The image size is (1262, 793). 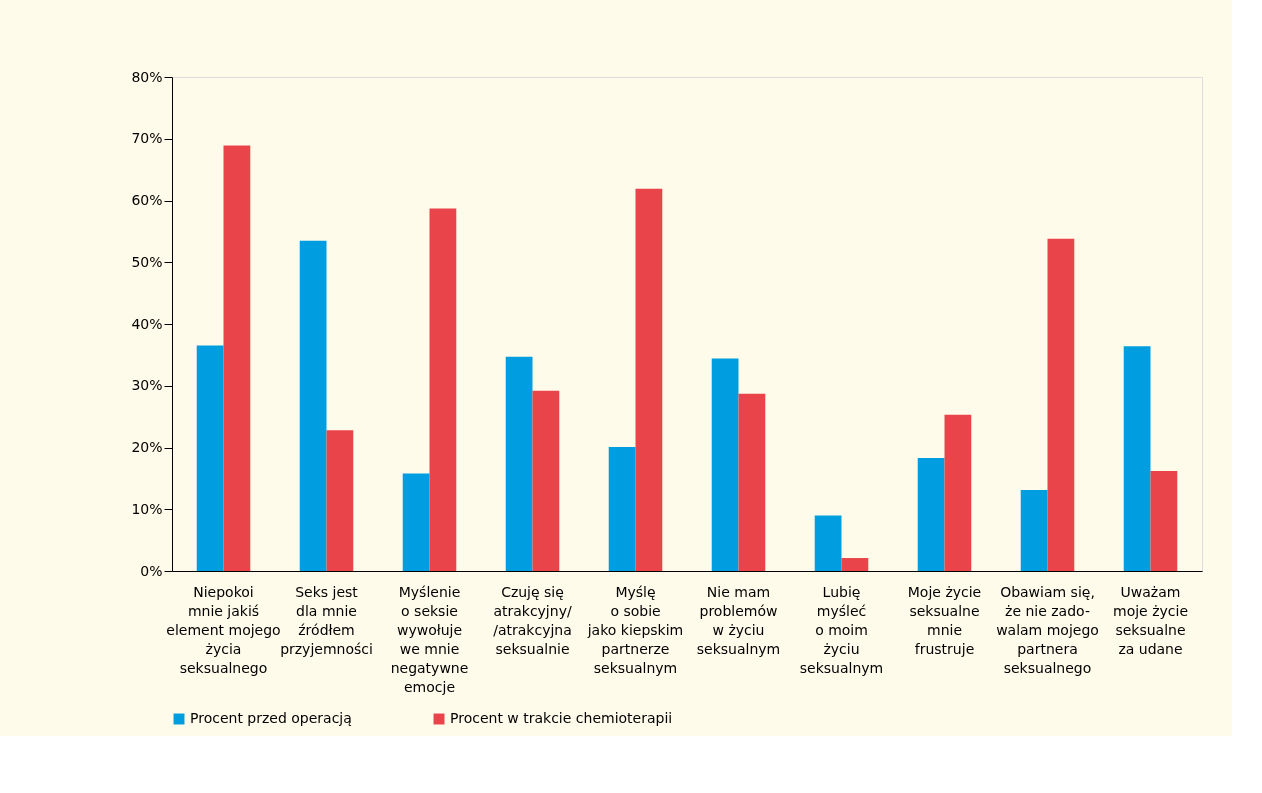 What do you see at coordinates (429, 639) in the screenshot?
I see `x-tick-label: Myślenie o seksie wywołuje we mnie negatywne emocje` at bounding box center [429, 639].